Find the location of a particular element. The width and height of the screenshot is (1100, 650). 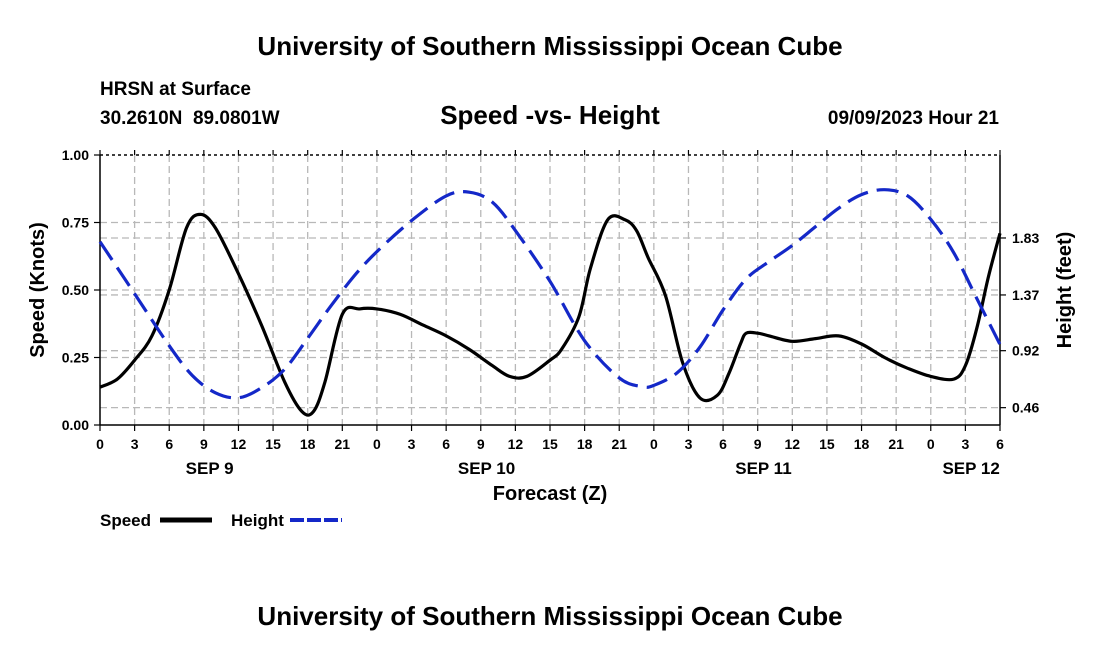

legend: Speed Height is located at coordinates (221, 520).